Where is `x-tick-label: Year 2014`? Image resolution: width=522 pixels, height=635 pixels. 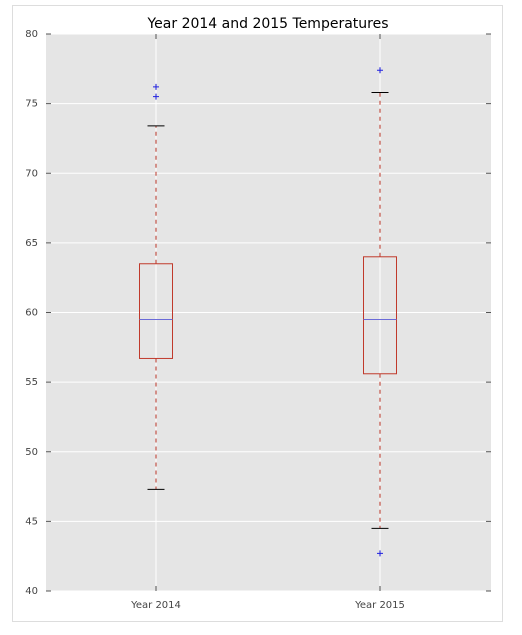
x-tick-label: Year 2014 is located at coordinates (155, 605).